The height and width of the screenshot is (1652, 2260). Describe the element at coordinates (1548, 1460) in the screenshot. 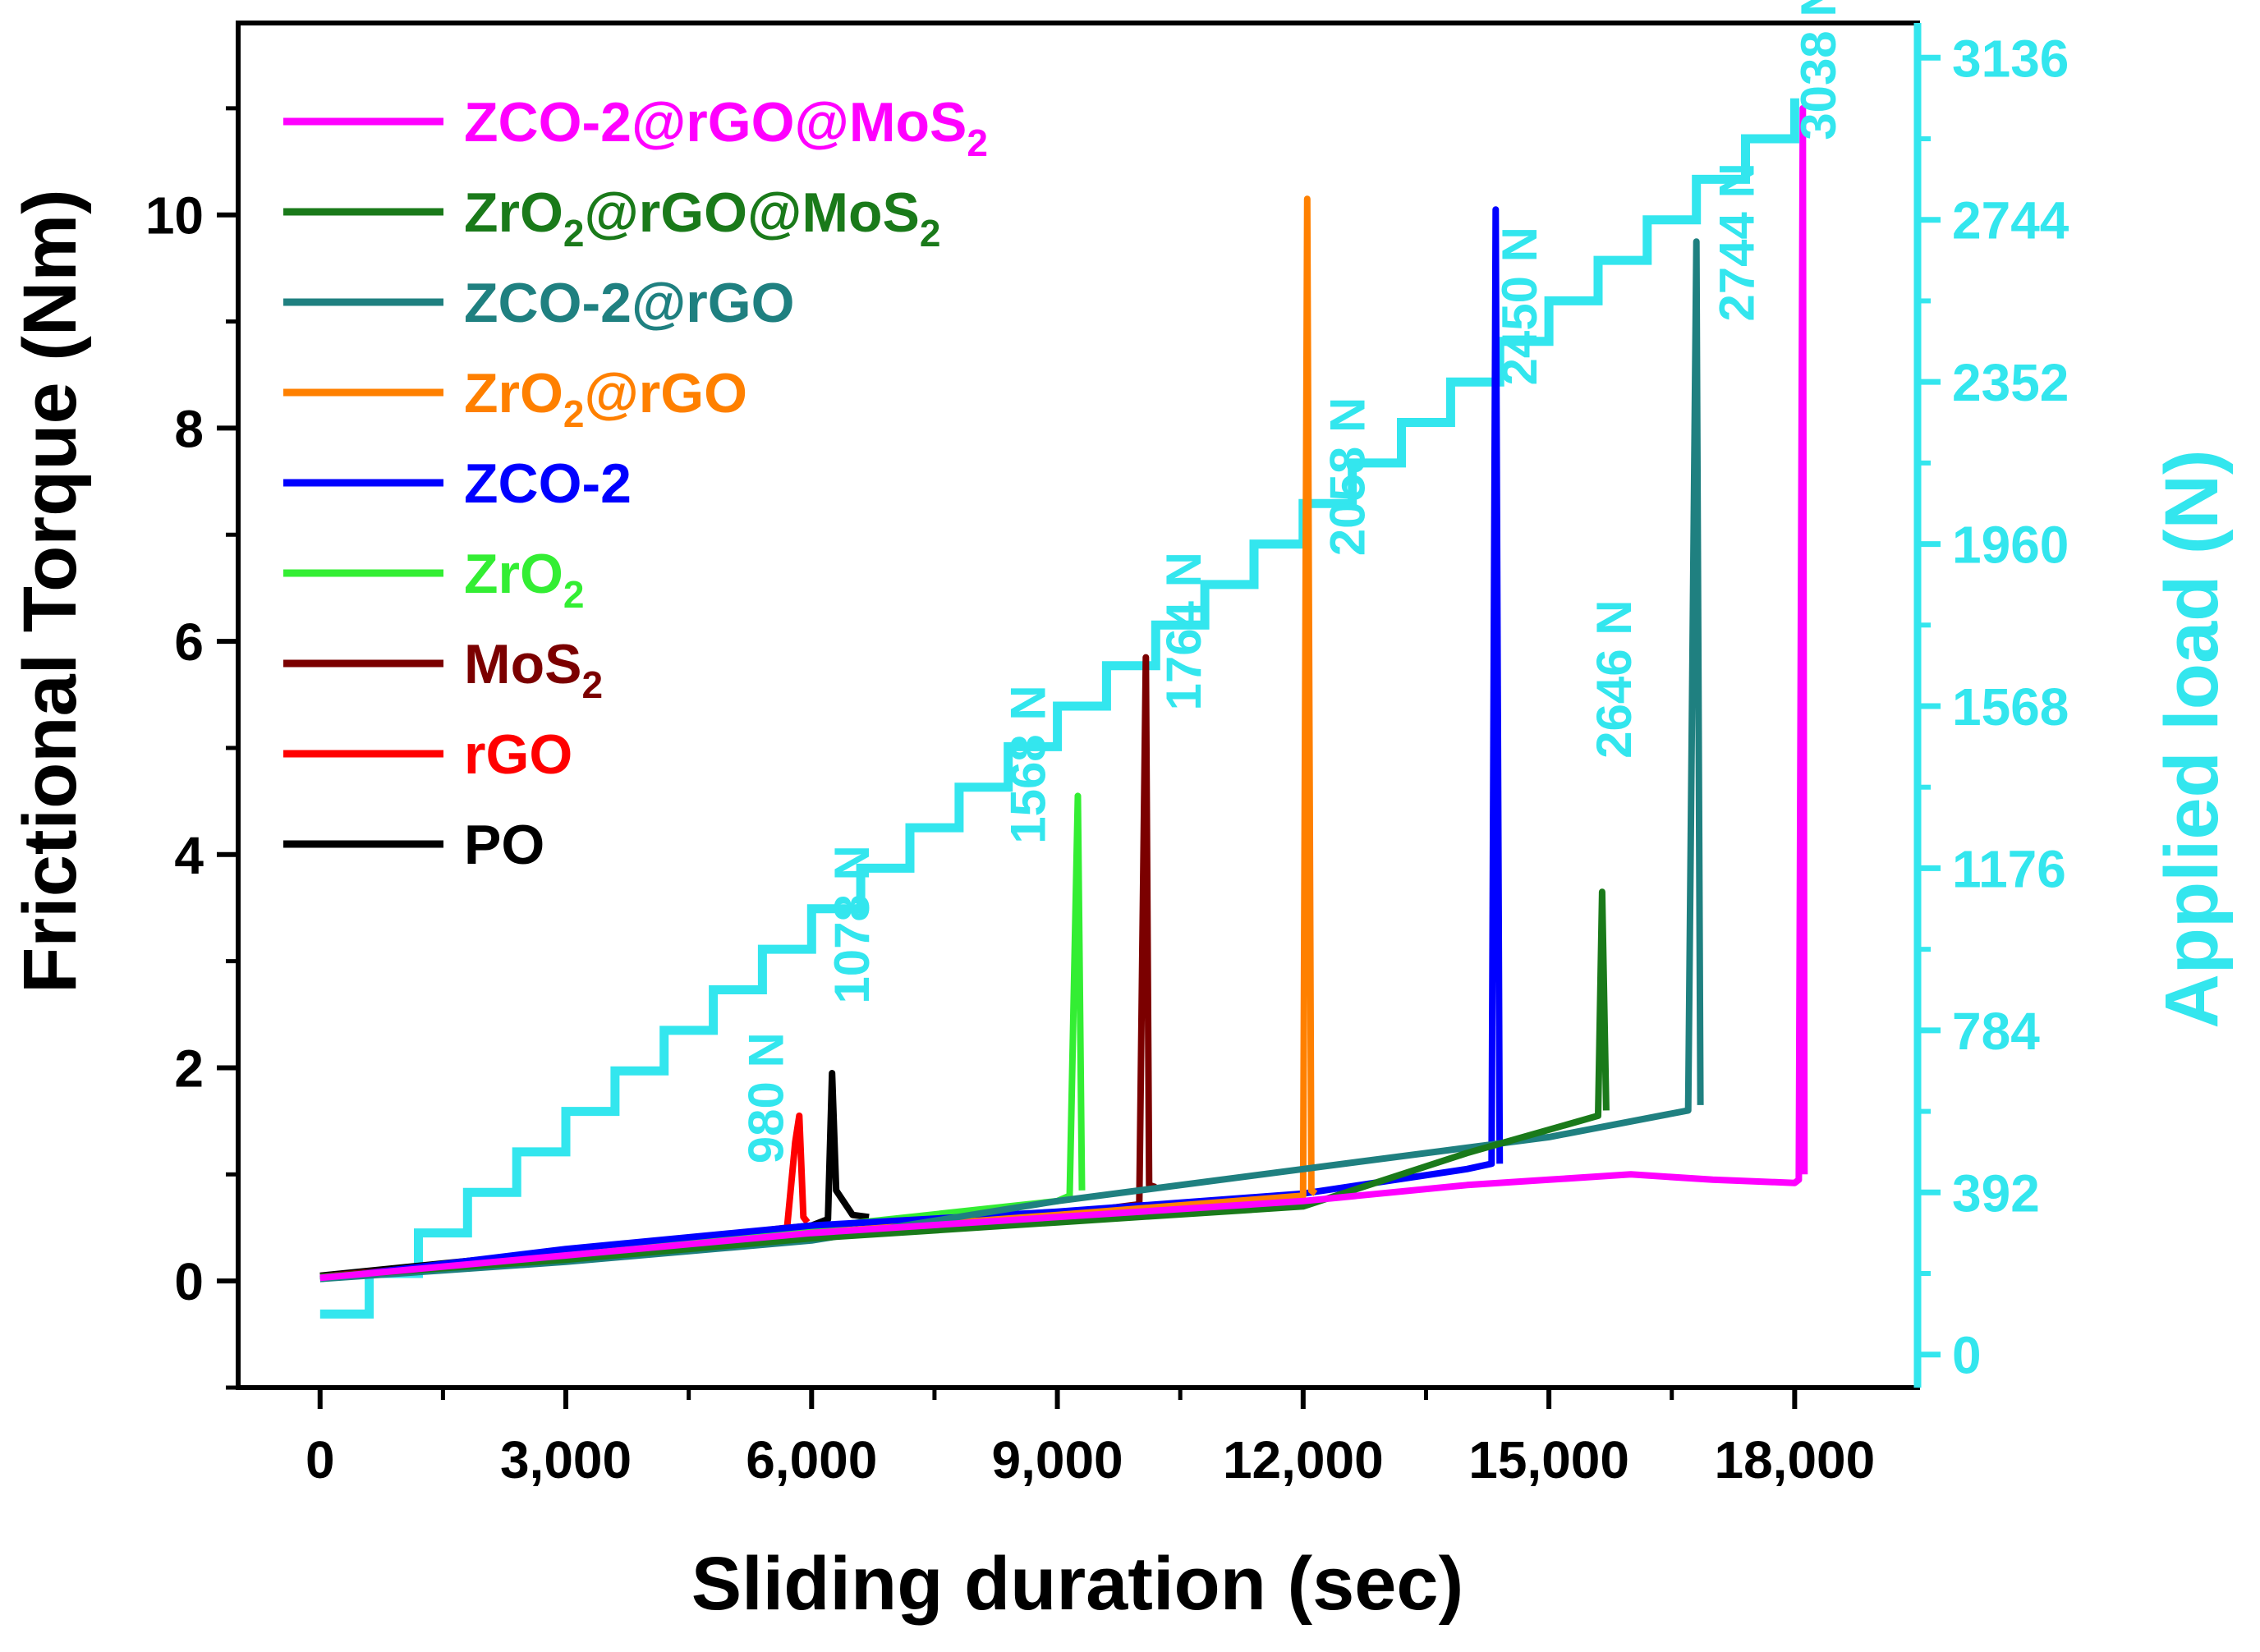

I see `x-tick-label: 15,000` at that location.